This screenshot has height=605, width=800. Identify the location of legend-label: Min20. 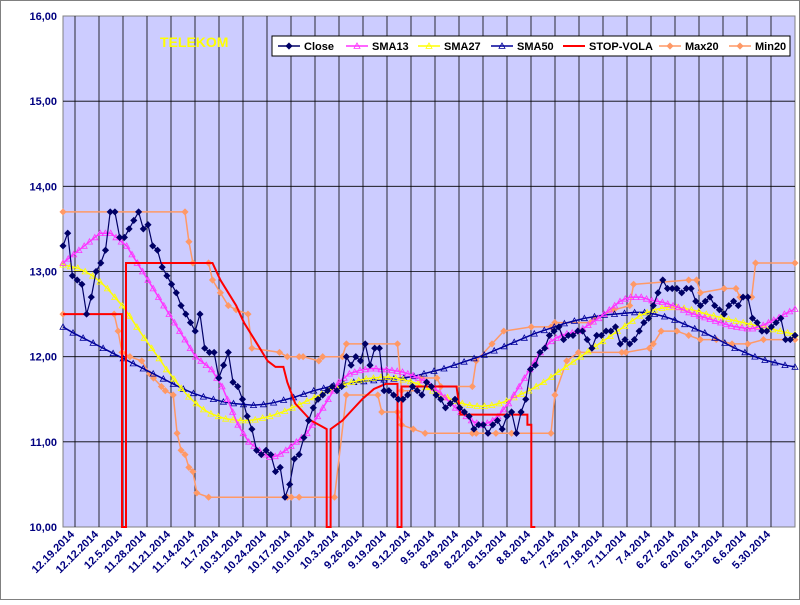
(770, 47).